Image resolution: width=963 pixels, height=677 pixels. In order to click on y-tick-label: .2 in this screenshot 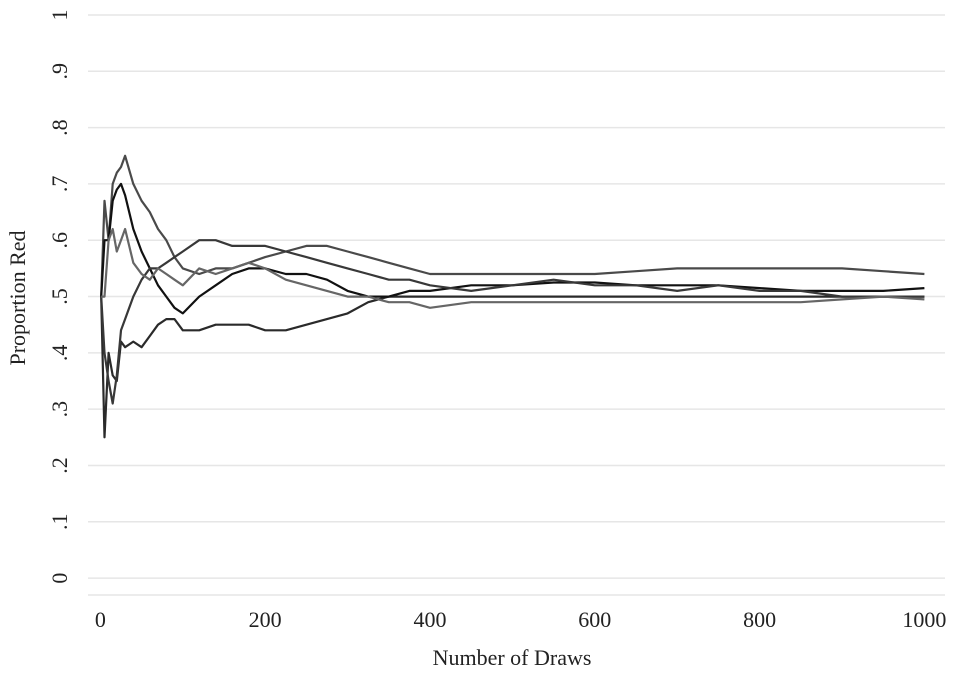, I will do `click(59, 465)`.